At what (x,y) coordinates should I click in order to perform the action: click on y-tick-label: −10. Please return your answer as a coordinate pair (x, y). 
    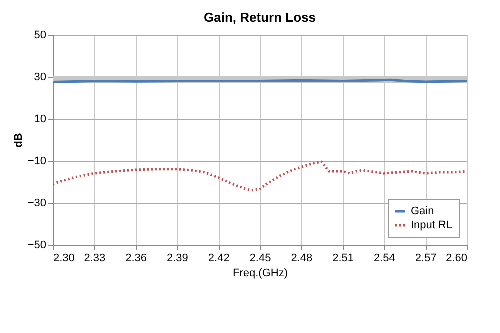
    Looking at the image, I should click on (37, 162).